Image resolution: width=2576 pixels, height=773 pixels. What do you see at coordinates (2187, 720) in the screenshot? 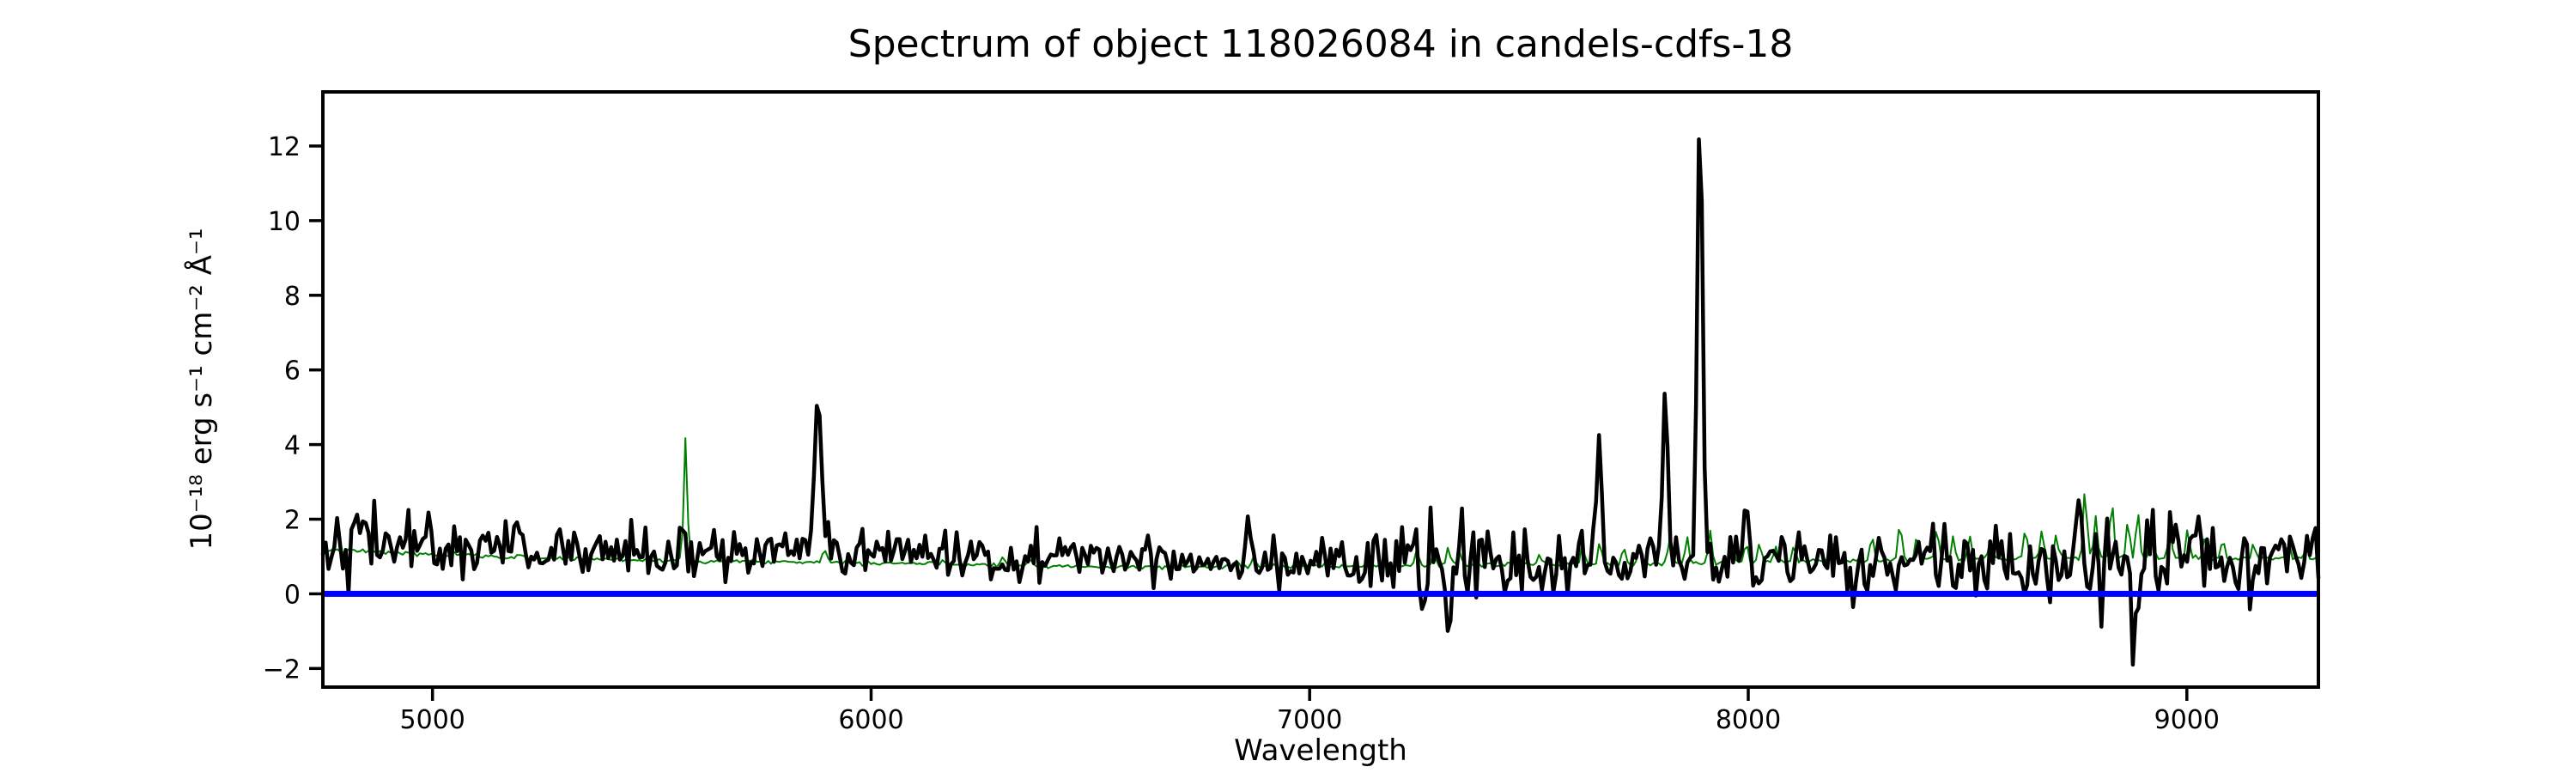
I see `x-tick-label: 9000` at bounding box center [2187, 720].